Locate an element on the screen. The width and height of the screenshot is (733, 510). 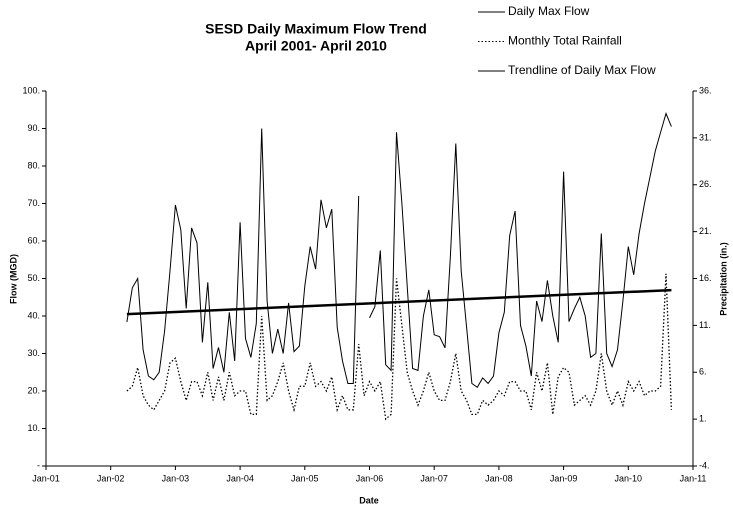
x-tick-label: Jan-03 is located at coordinates (176, 478).